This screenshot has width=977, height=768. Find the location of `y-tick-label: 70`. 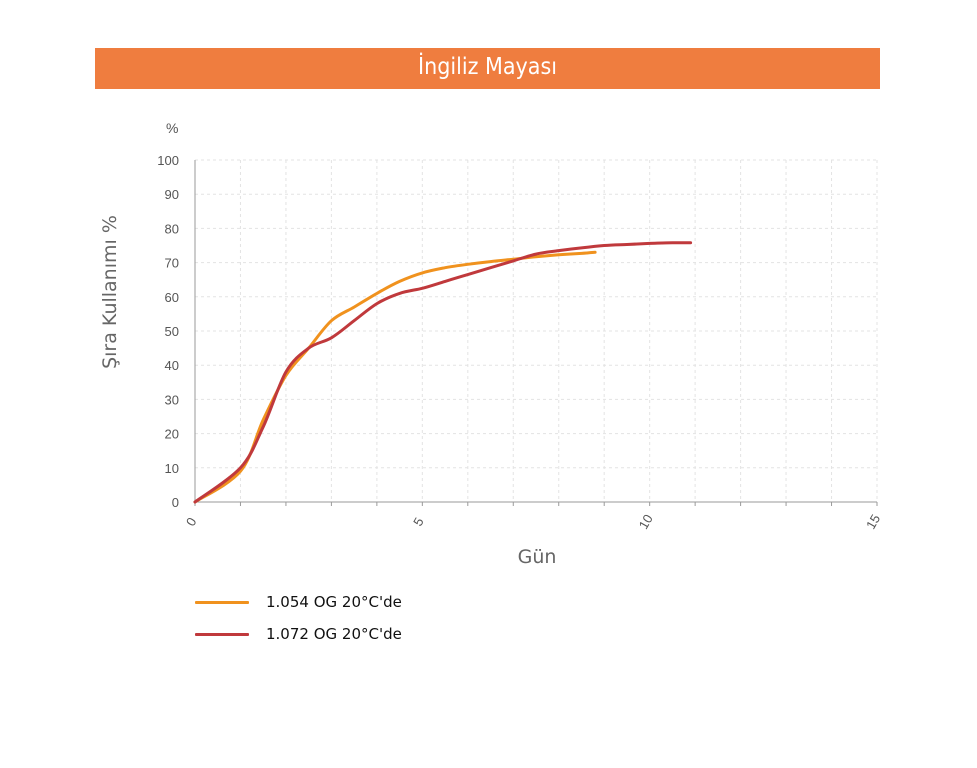

y-tick-label: 70 is located at coordinates (172, 263).